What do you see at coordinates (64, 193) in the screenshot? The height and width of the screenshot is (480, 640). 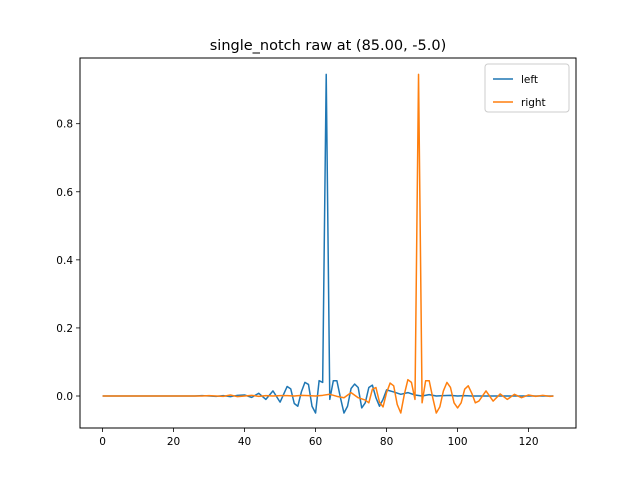 I see `y-tick-label: 0.6` at bounding box center [64, 193].